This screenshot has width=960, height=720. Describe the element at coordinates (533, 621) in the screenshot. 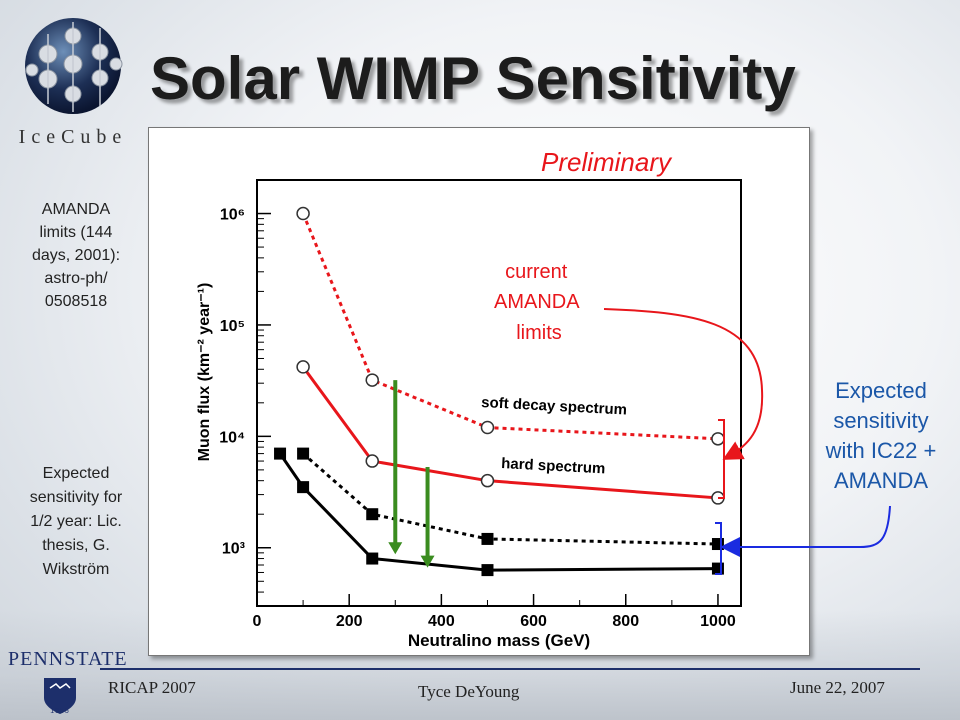

I see `x-tick-label: 600` at that location.